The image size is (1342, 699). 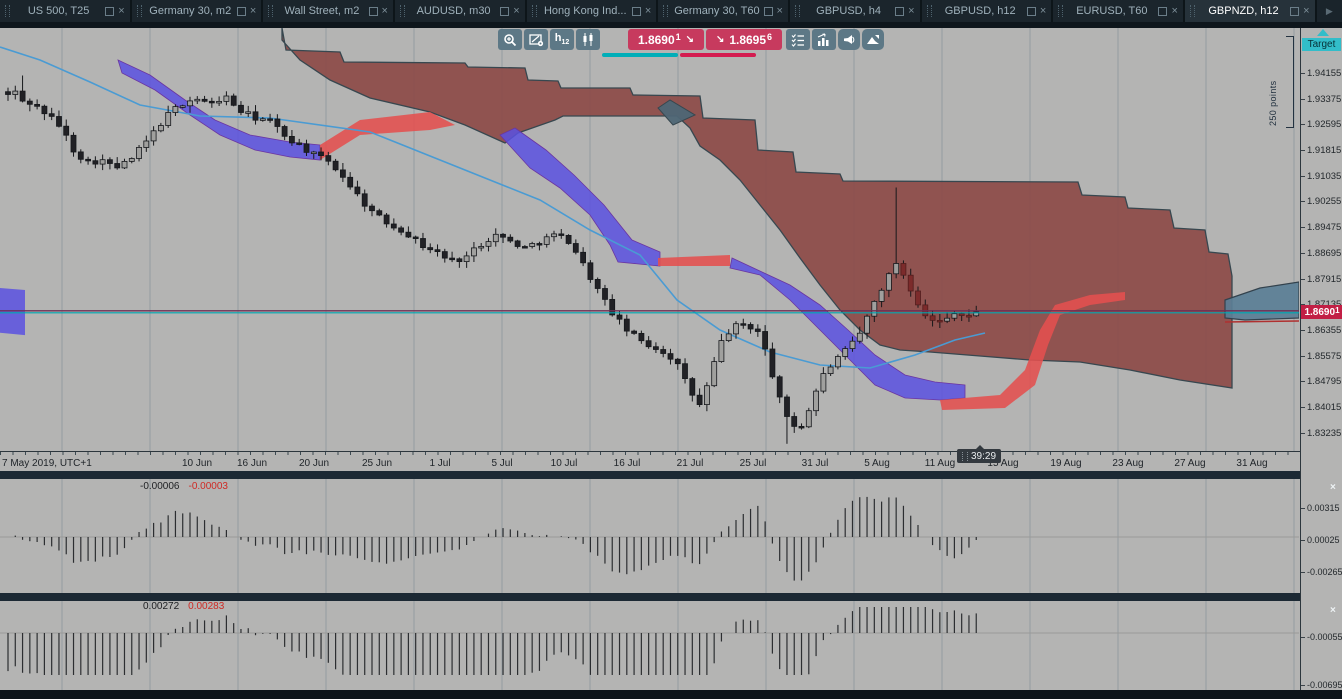 What do you see at coordinates (1321, 637) in the screenshot?
I see `oscillator-axis-label: -0.00055` at bounding box center [1321, 637].